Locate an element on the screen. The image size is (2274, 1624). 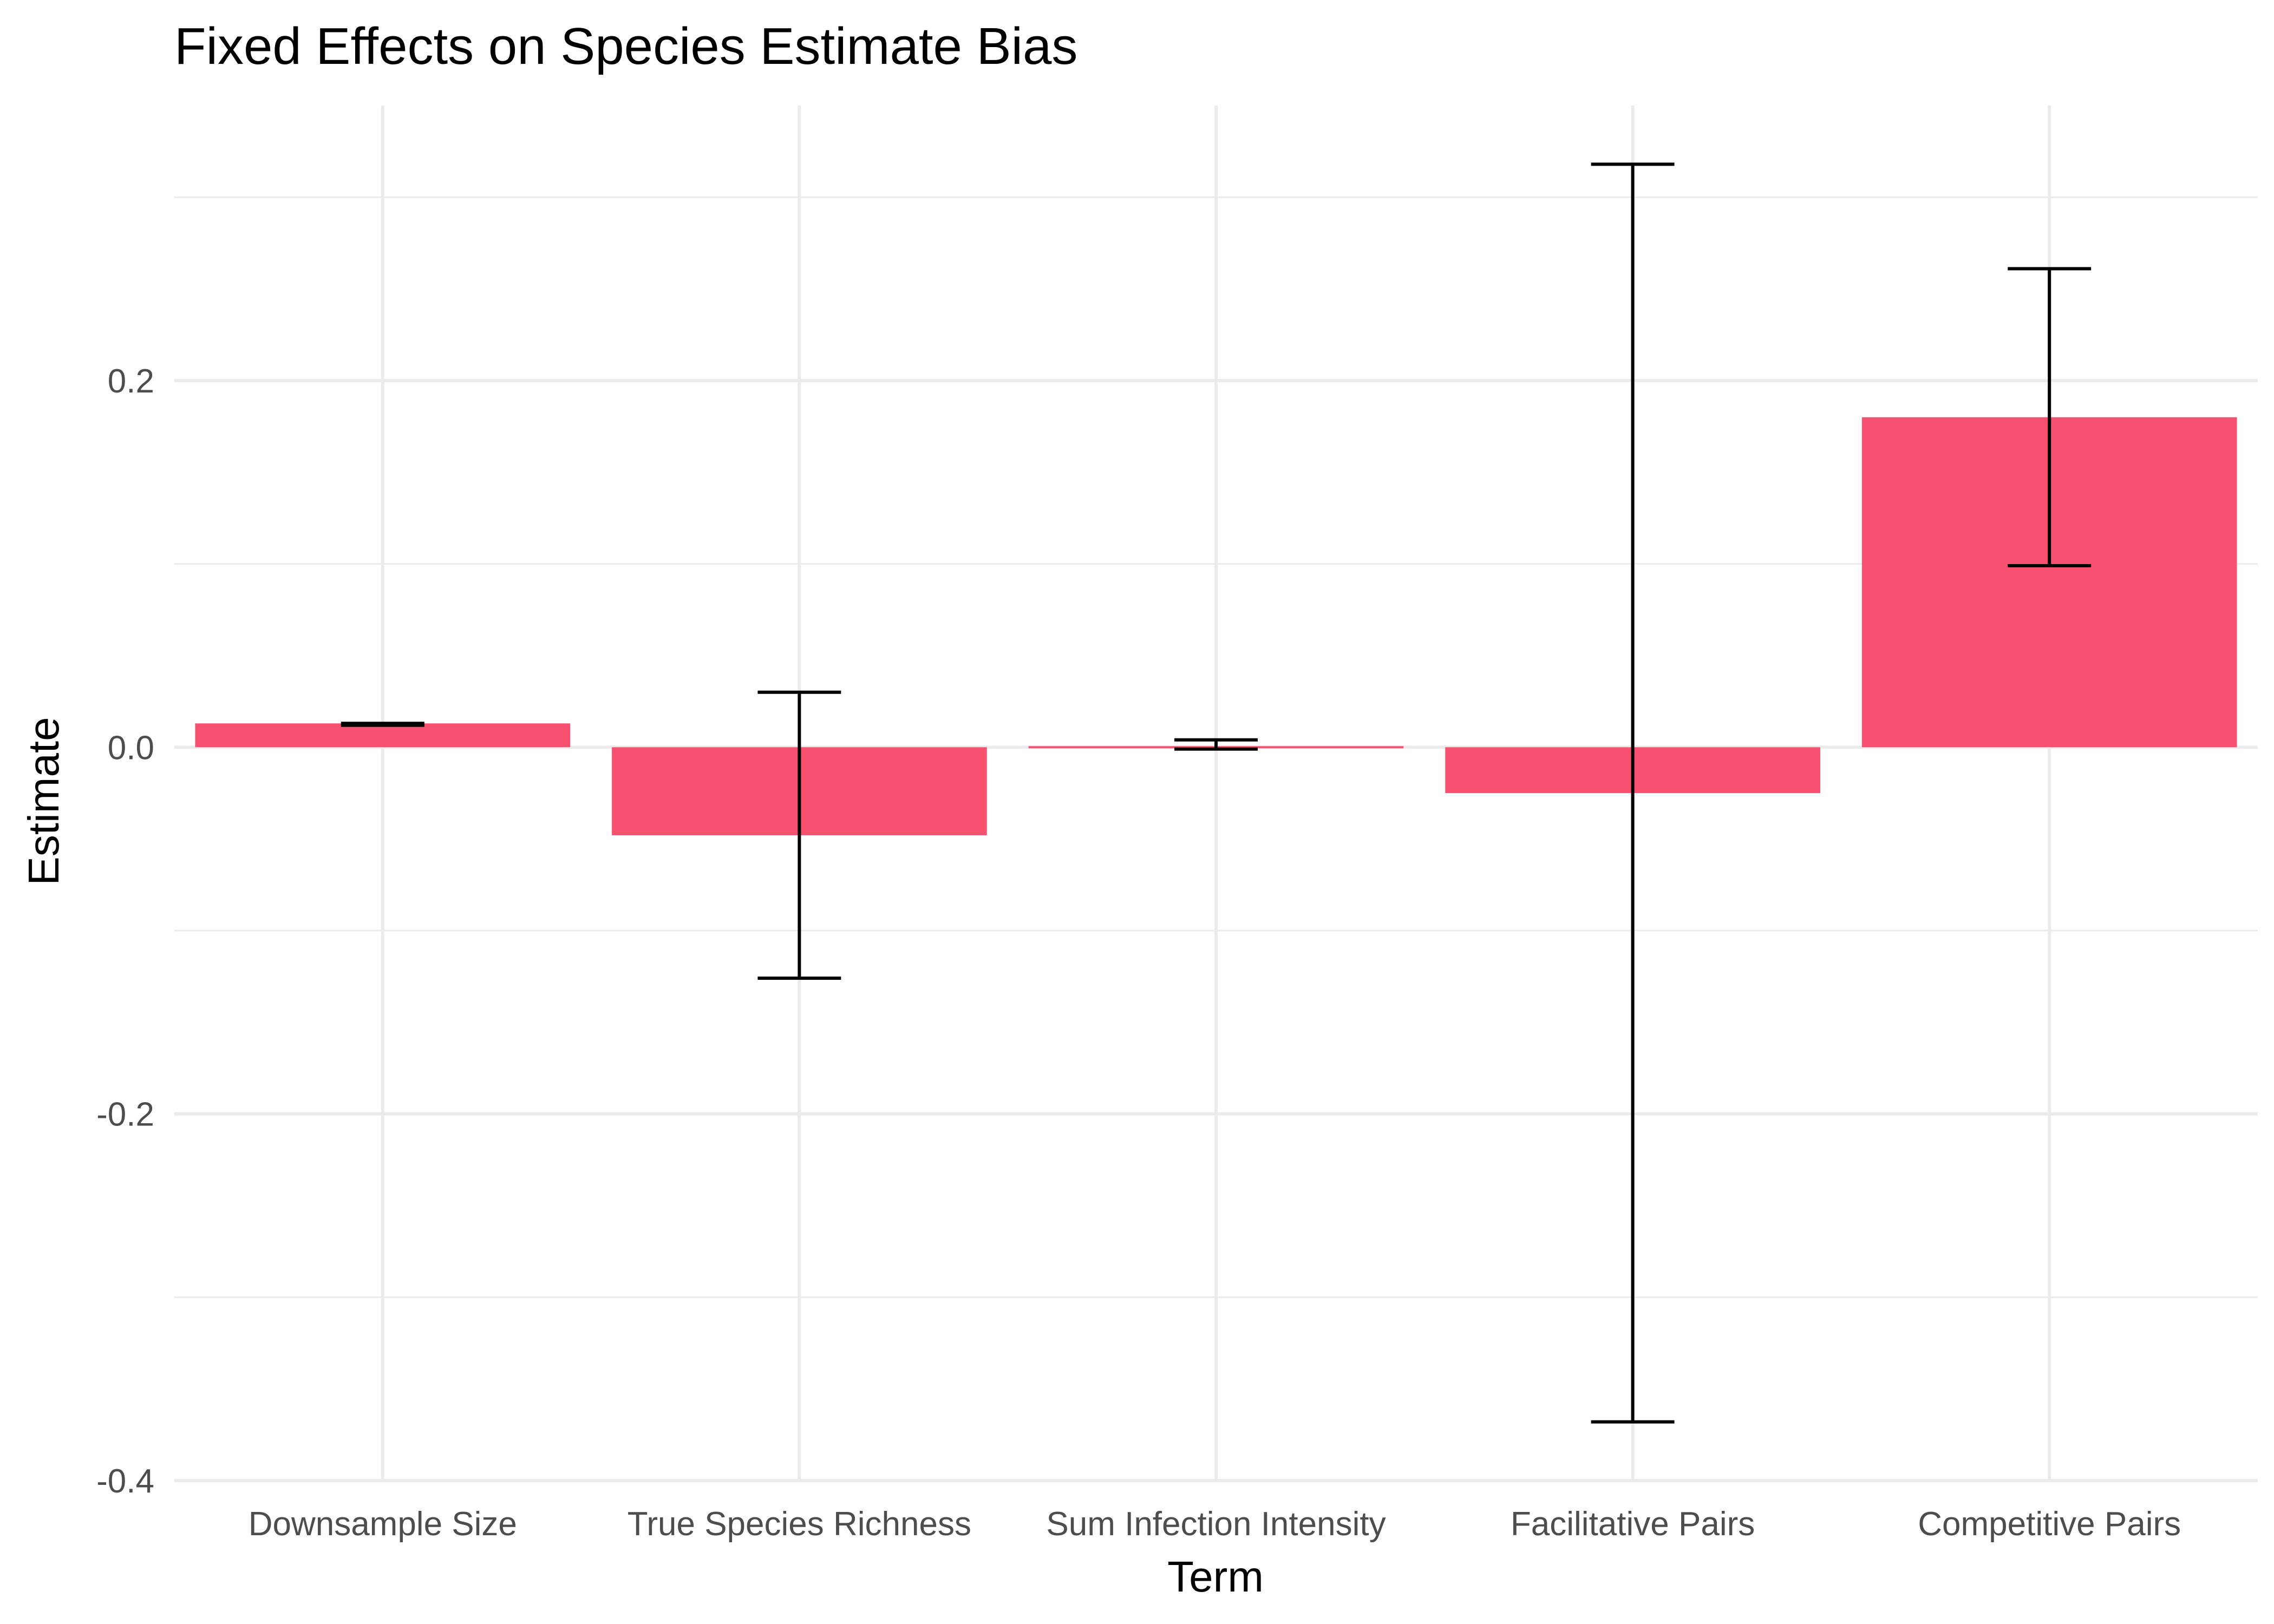
y-tick-label: -0.4 is located at coordinates (125, 1481).